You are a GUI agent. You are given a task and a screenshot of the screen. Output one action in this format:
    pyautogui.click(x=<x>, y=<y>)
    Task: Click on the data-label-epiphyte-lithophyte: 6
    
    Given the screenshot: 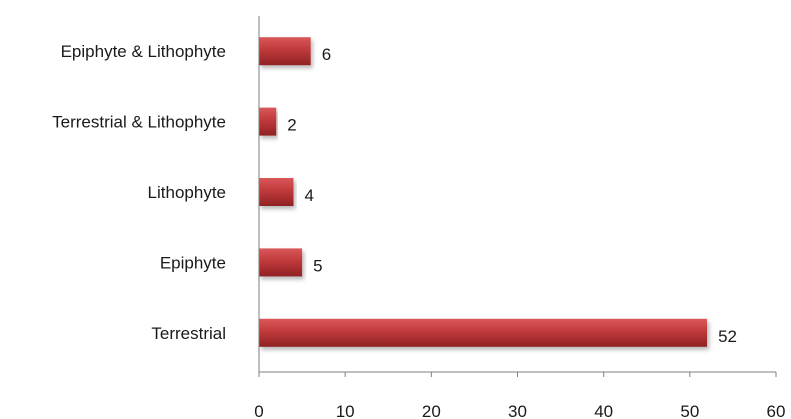 What is the action you would take?
    pyautogui.click(x=326, y=54)
    